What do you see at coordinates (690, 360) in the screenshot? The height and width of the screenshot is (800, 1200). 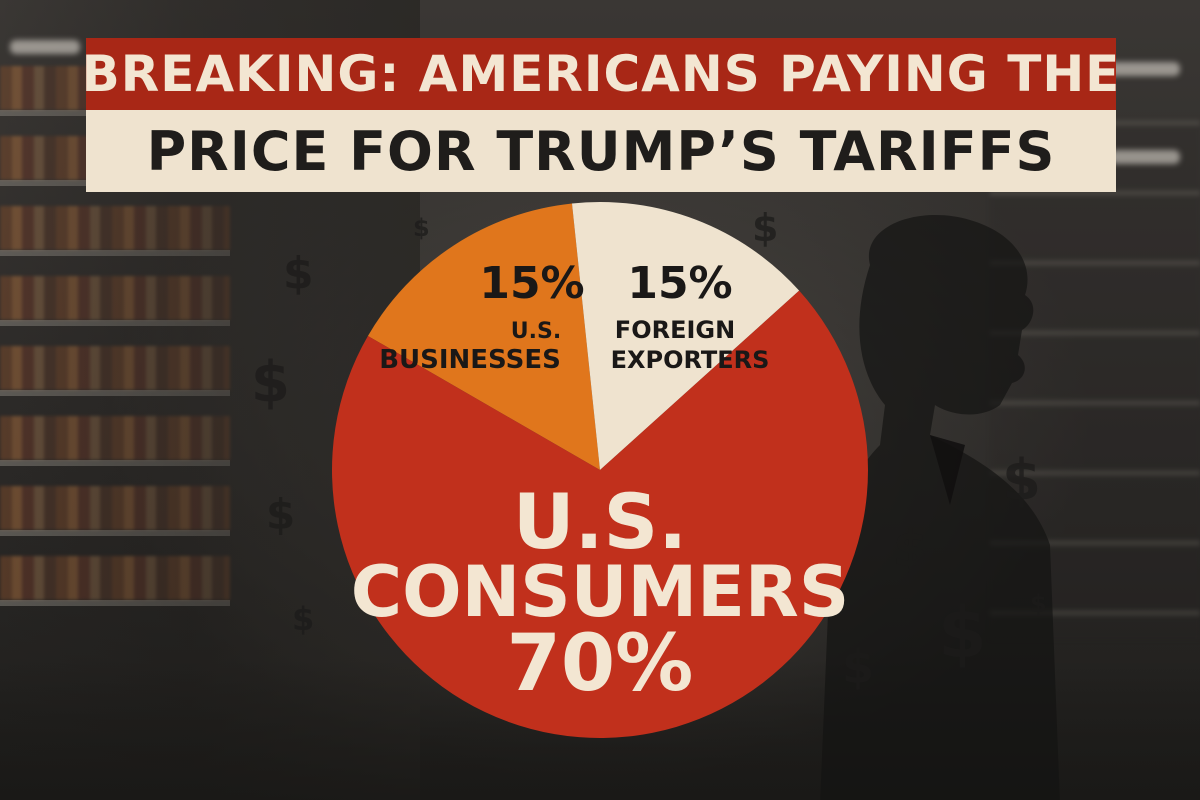 I see `slice-name-label: EXPORTERS` at bounding box center [690, 360].